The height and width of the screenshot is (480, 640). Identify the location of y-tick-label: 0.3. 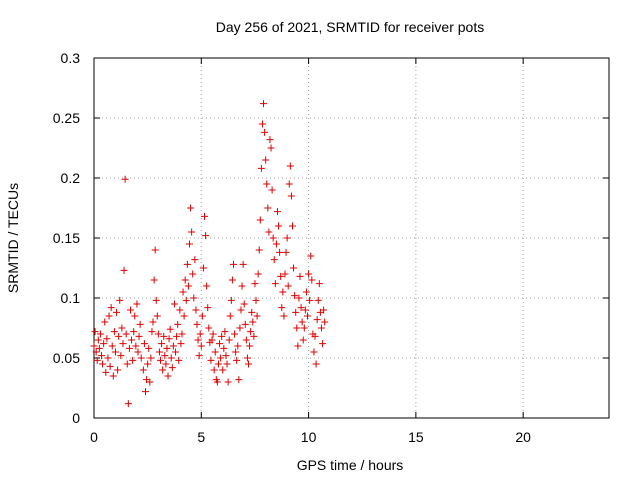
(71, 58).